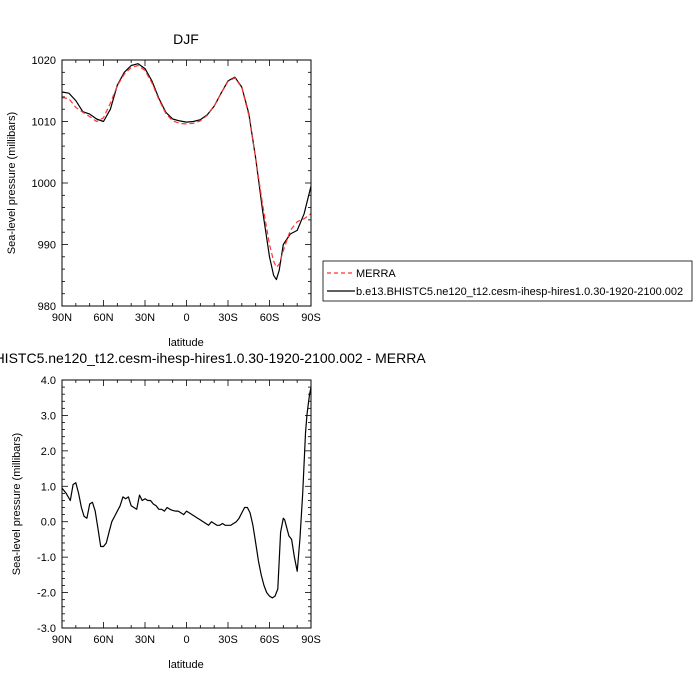 Image resolution: width=700 pixels, height=700 pixels. Describe the element at coordinates (46, 629) in the screenshot. I see `chart-bottom-y-tick-label: -3.0` at that location.